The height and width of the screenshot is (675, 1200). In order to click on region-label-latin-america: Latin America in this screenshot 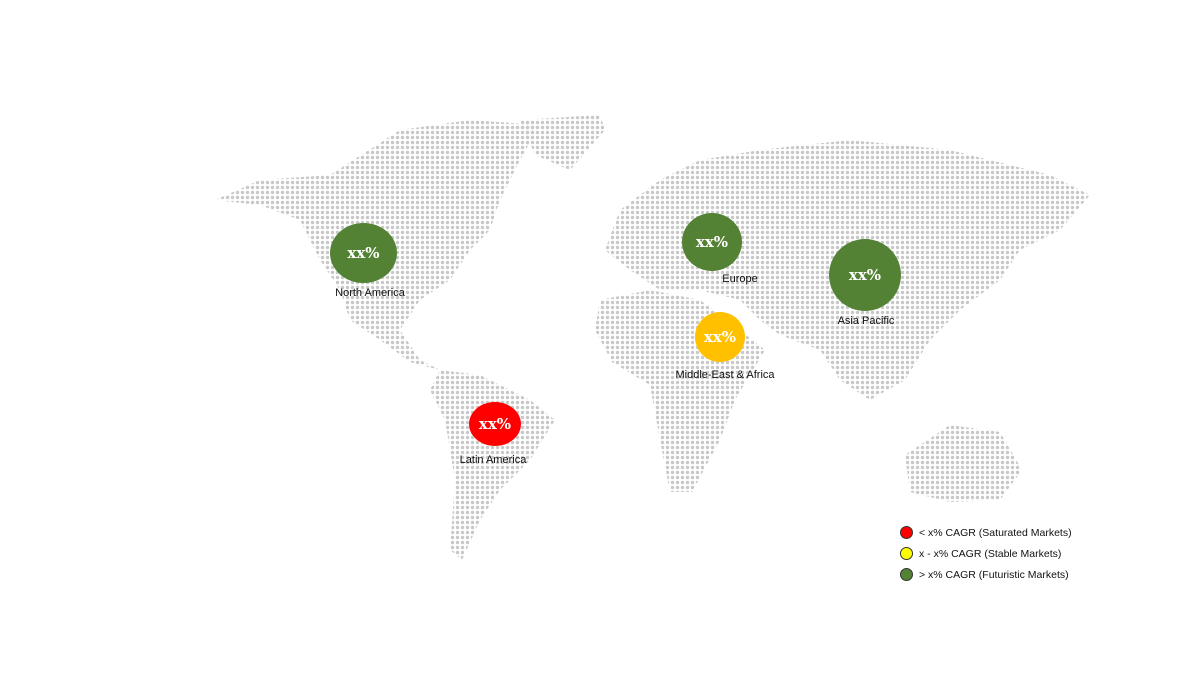, I will do `click(493, 460)`.